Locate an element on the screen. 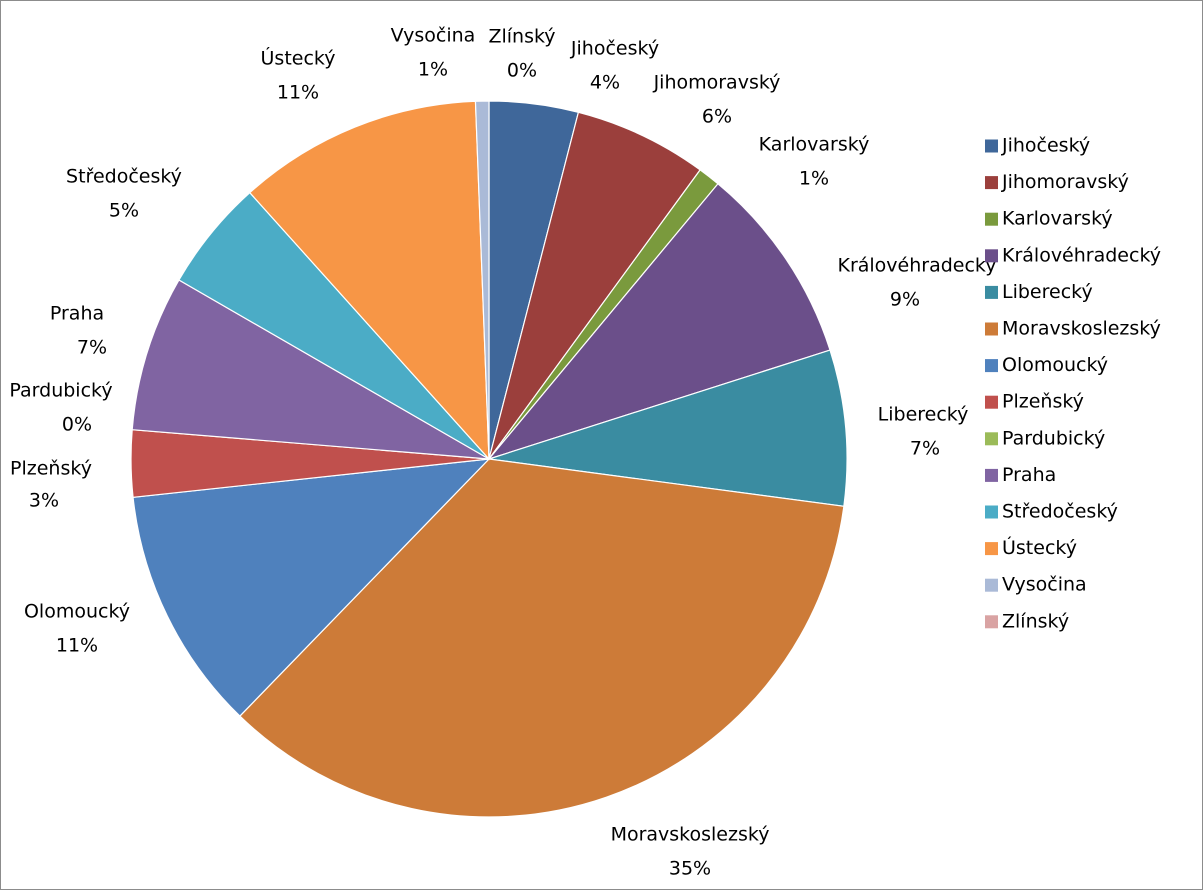 This screenshot has height=891, width=1203. data-label-value-5: 35% is located at coordinates (690, 869).